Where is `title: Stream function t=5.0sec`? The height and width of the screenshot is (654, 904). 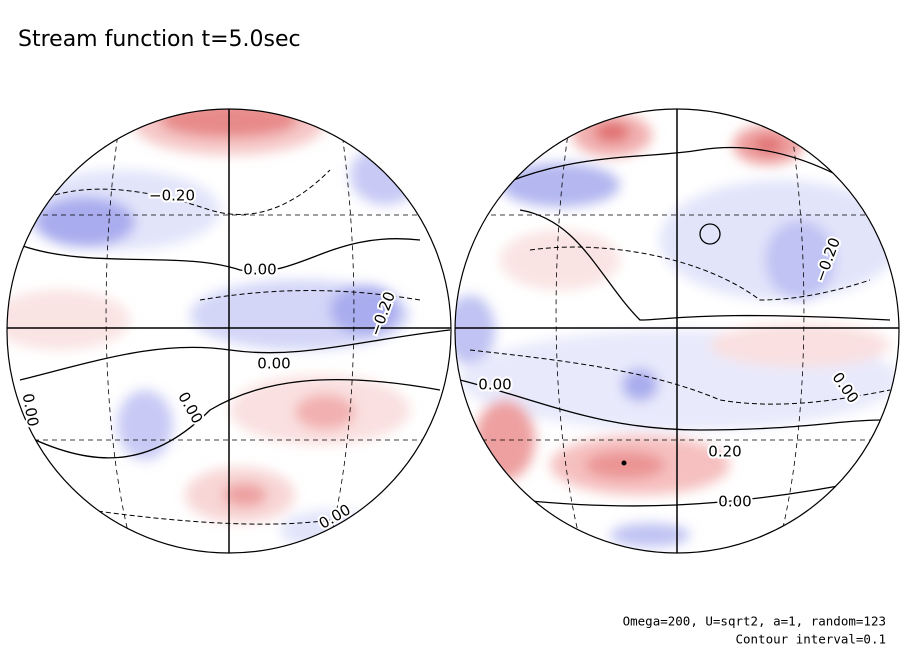
title: Stream function t=5.0sec is located at coordinates (159, 39).